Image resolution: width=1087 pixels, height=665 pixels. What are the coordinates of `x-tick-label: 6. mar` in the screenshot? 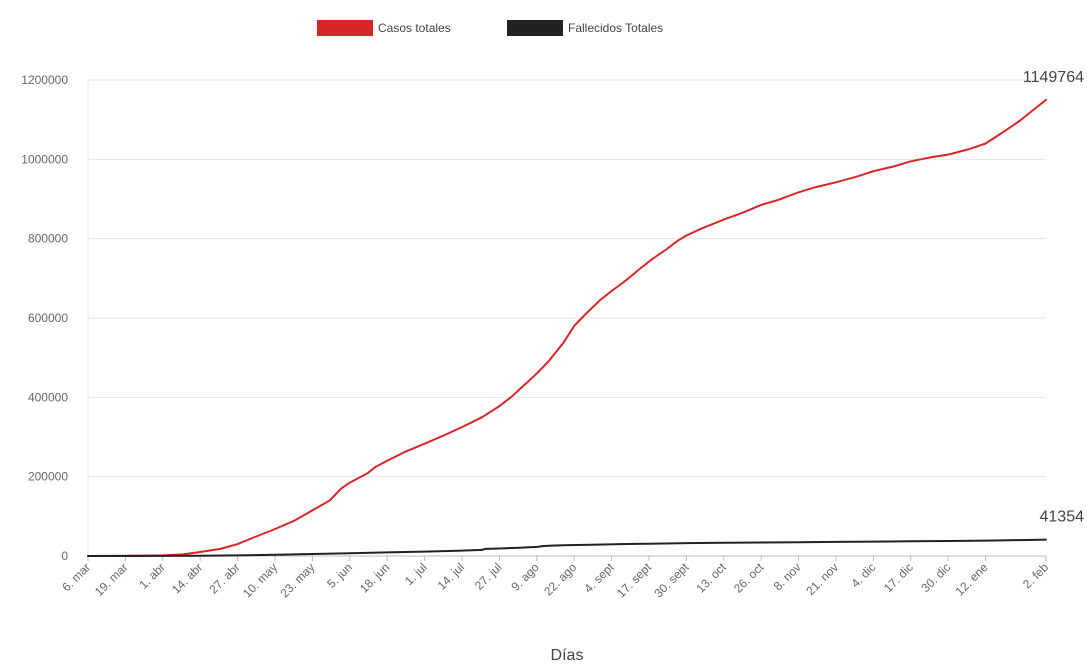 It's located at (76, 577).